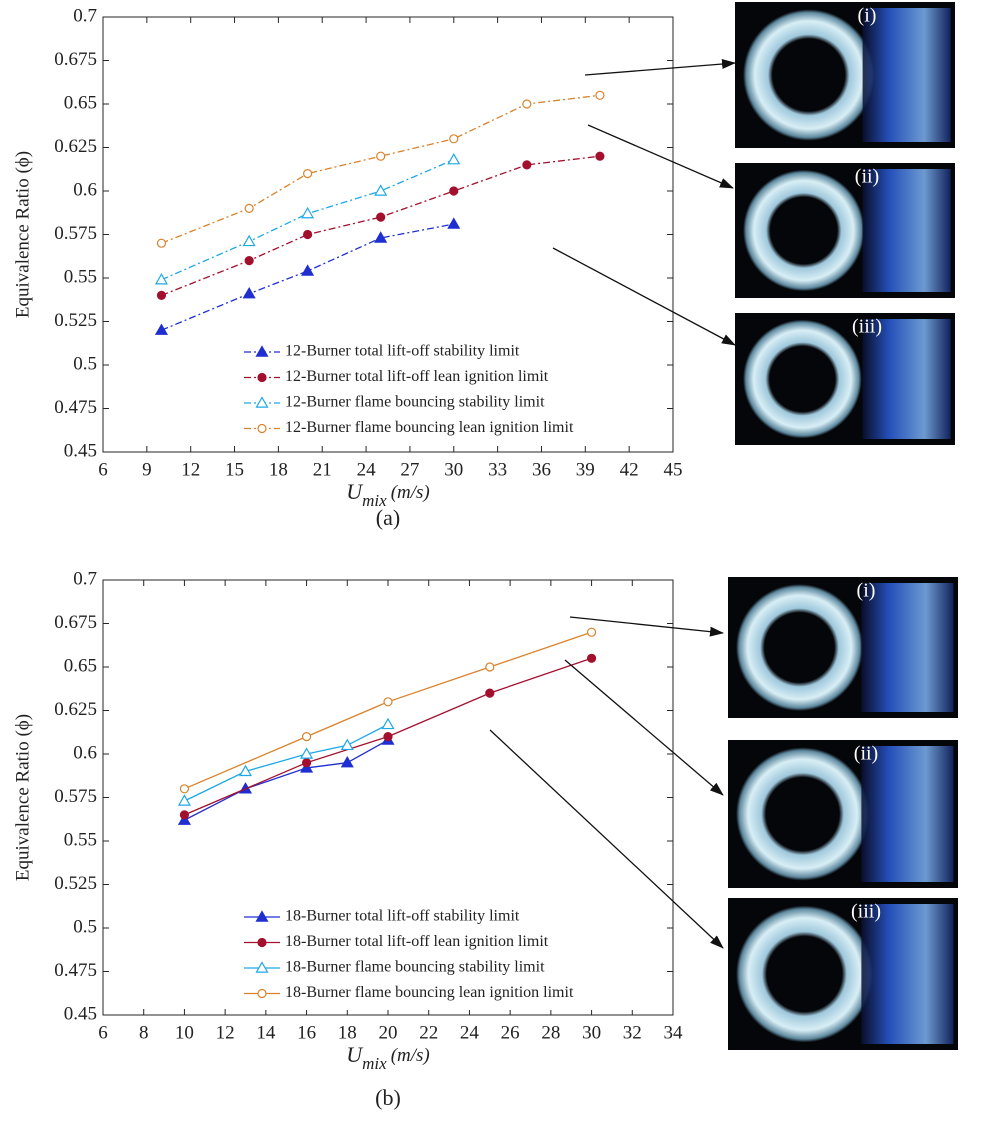 The height and width of the screenshot is (1129, 984). I want to click on y-tick-label: 0.7, so click(85, 578).